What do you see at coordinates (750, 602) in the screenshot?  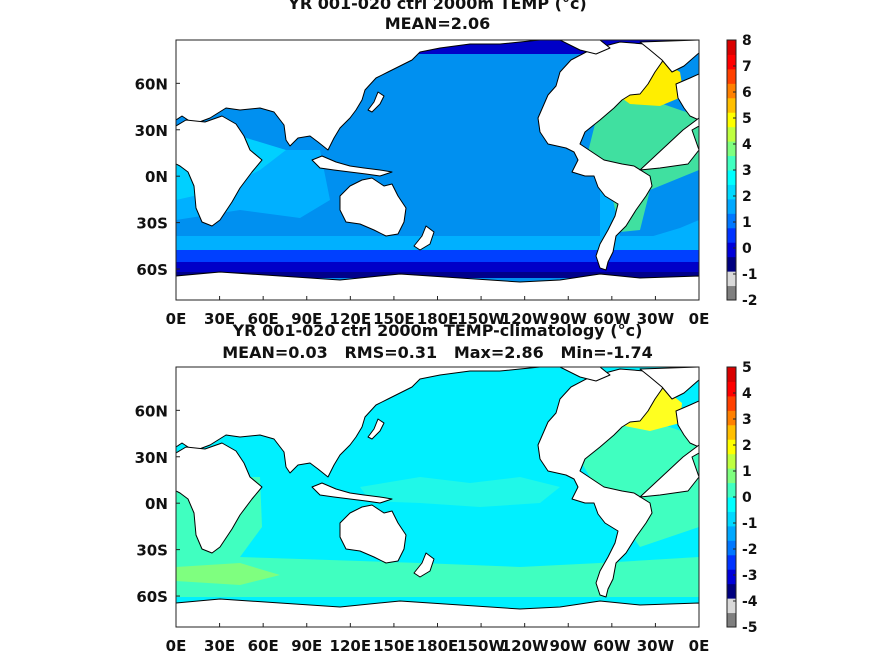 I see `colorbar-tick-label: -4` at bounding box center [750, 602].